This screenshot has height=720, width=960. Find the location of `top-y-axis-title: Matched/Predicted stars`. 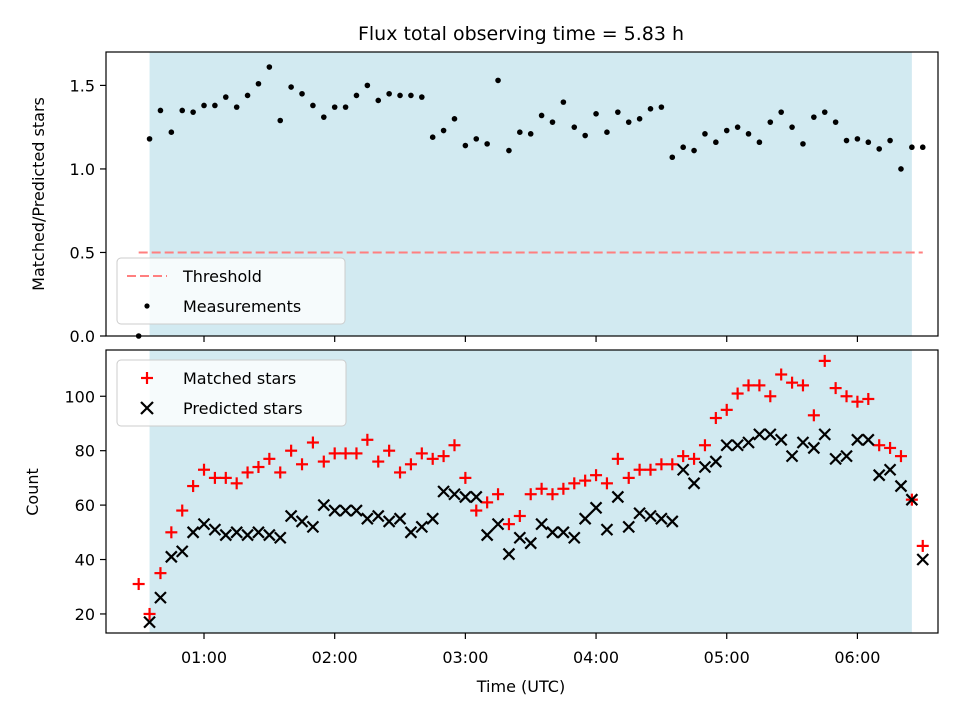

top-y-axis-title: Matched/Predicted stars is located at coordinates (38, 194).